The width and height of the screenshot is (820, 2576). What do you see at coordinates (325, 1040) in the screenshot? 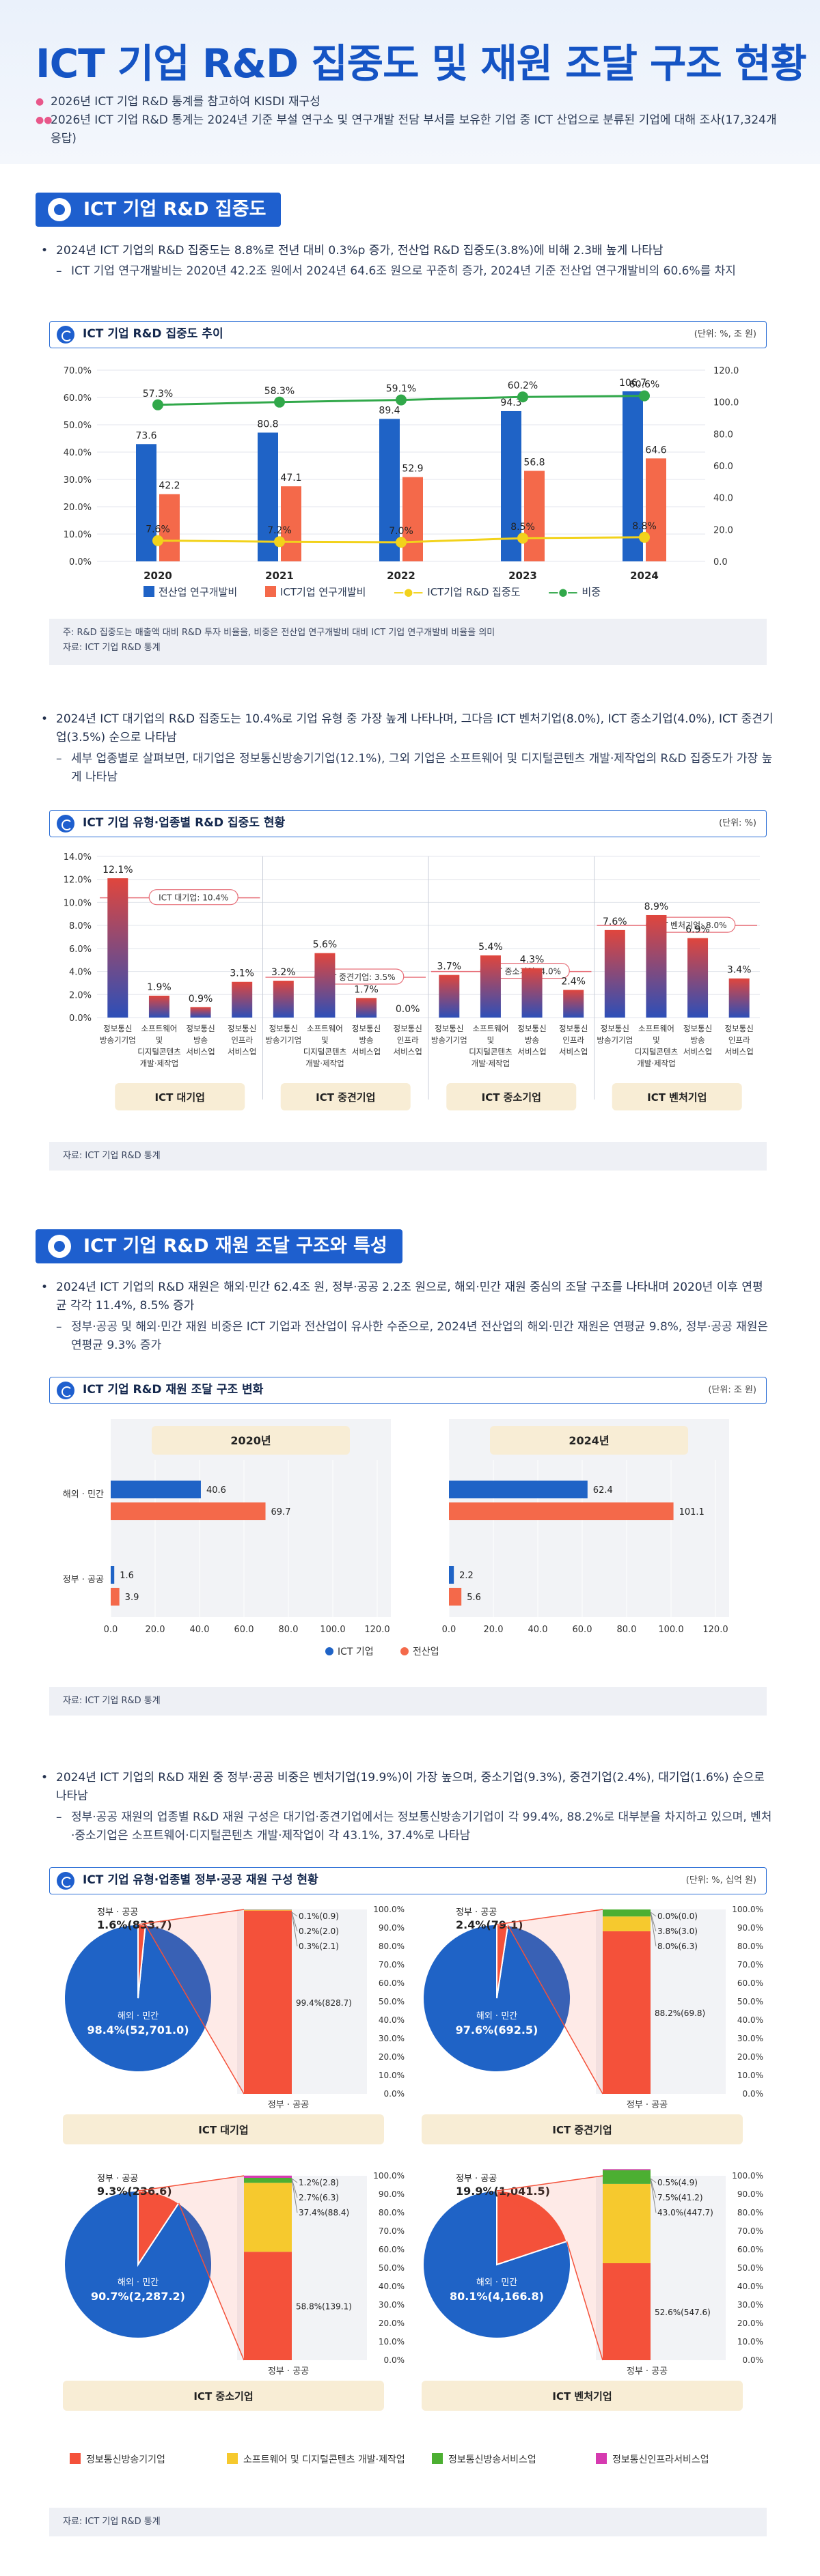
I see `x-tick-label: 및` at bounding box center [325, 1040].